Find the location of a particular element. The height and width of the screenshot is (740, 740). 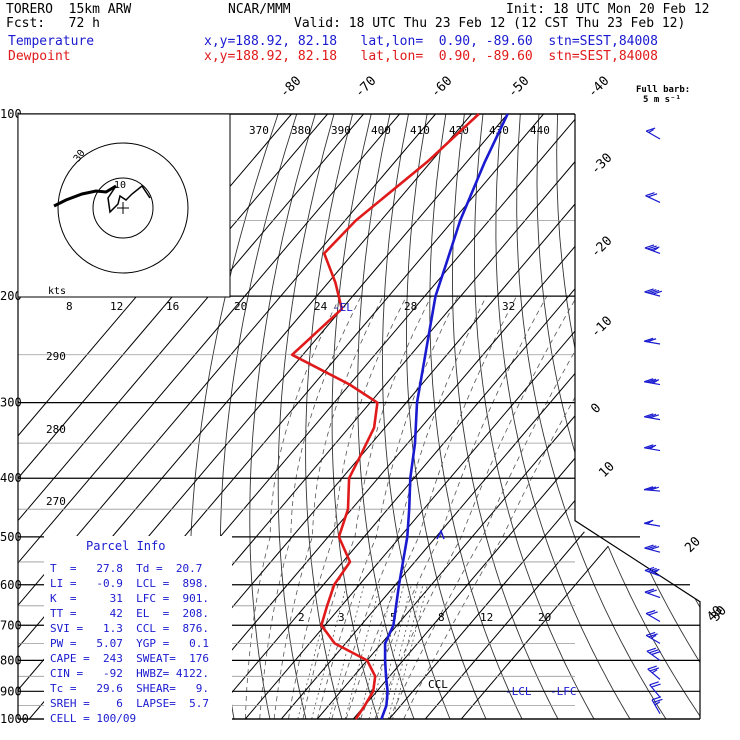

isotherm-label: 40 is located at coordinates (715, 614).